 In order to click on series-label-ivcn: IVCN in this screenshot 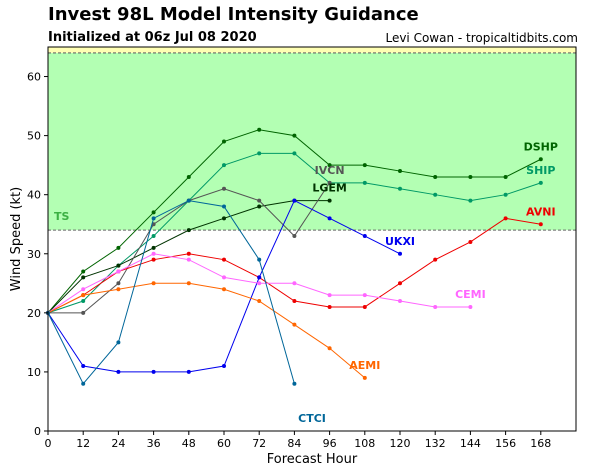, I will do `click(330, 170)`.